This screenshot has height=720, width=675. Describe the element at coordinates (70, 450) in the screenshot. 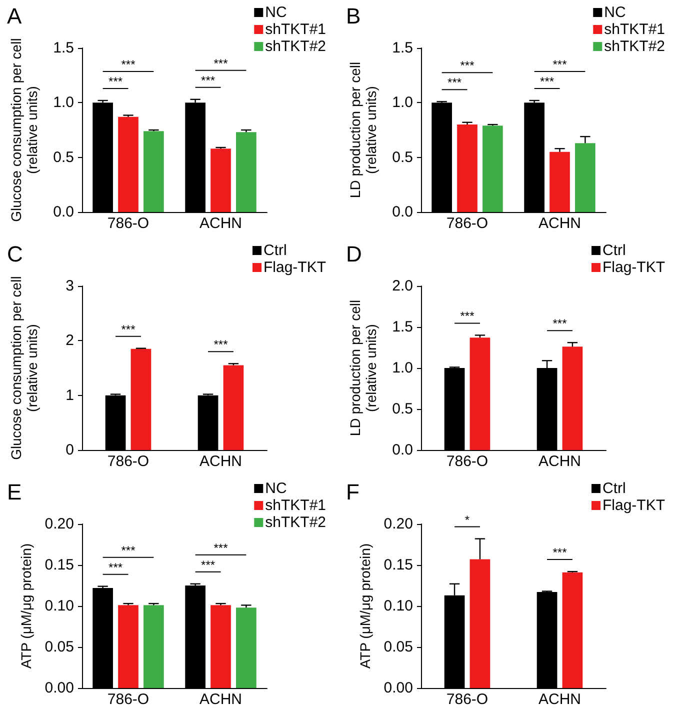

I see `y-tick-label: 0` at that location.